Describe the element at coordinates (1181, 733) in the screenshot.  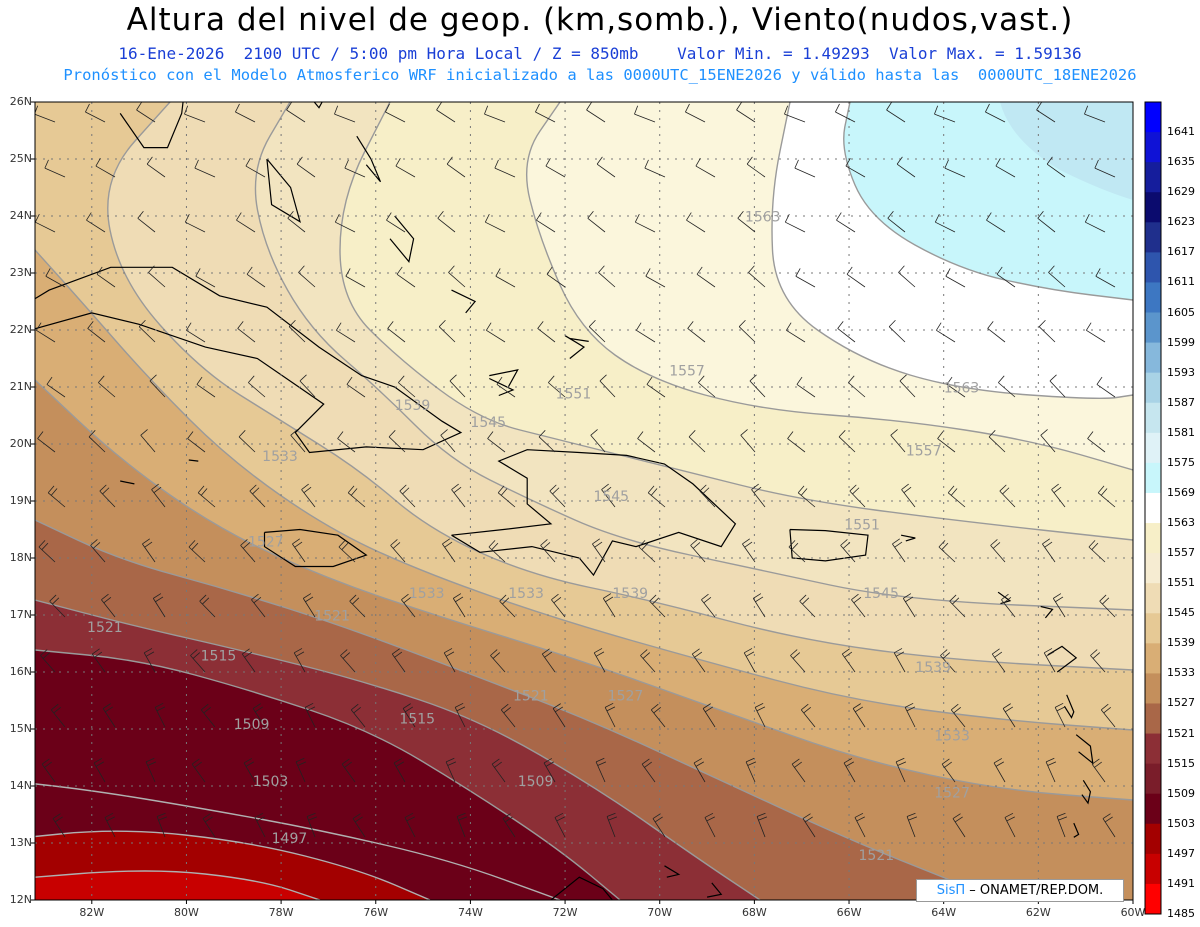
I see `colorbar-label: 1521` at that location.